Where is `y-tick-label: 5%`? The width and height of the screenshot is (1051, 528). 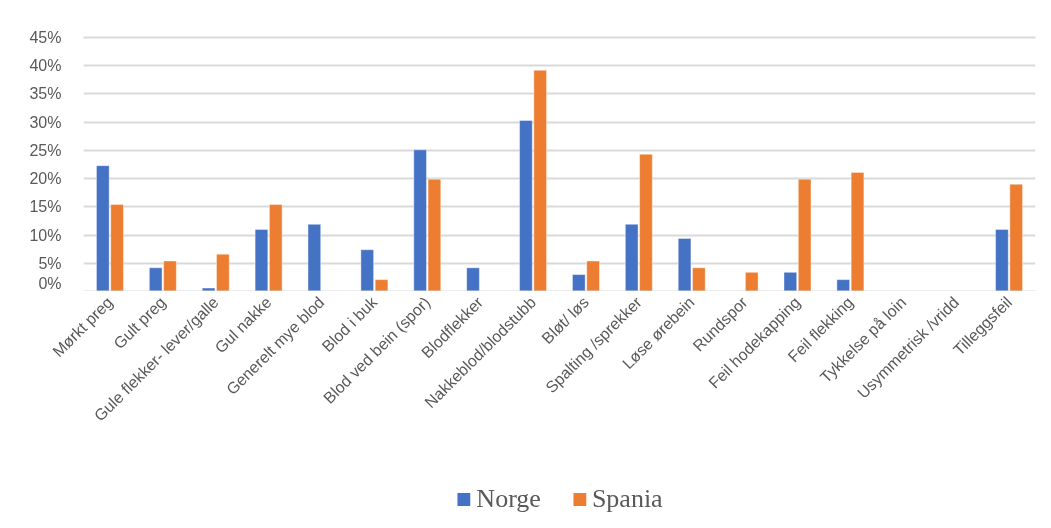
y-tick-label: 5% is located at coordinates (50, 263).